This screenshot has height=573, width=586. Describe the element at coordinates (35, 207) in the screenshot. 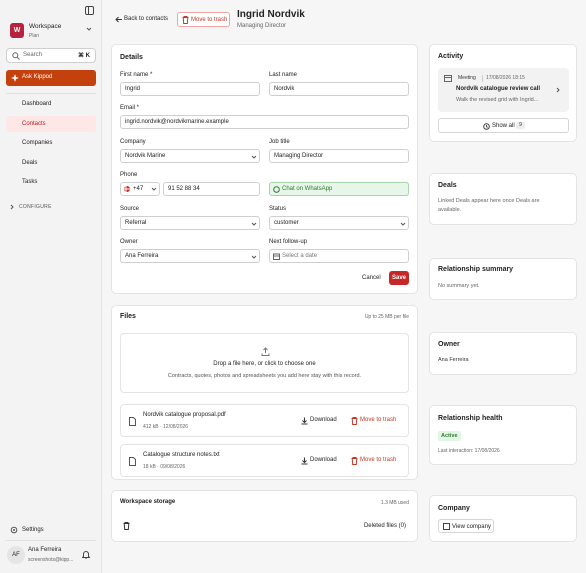

I see `configure-section: CONFIGURE` at that location.